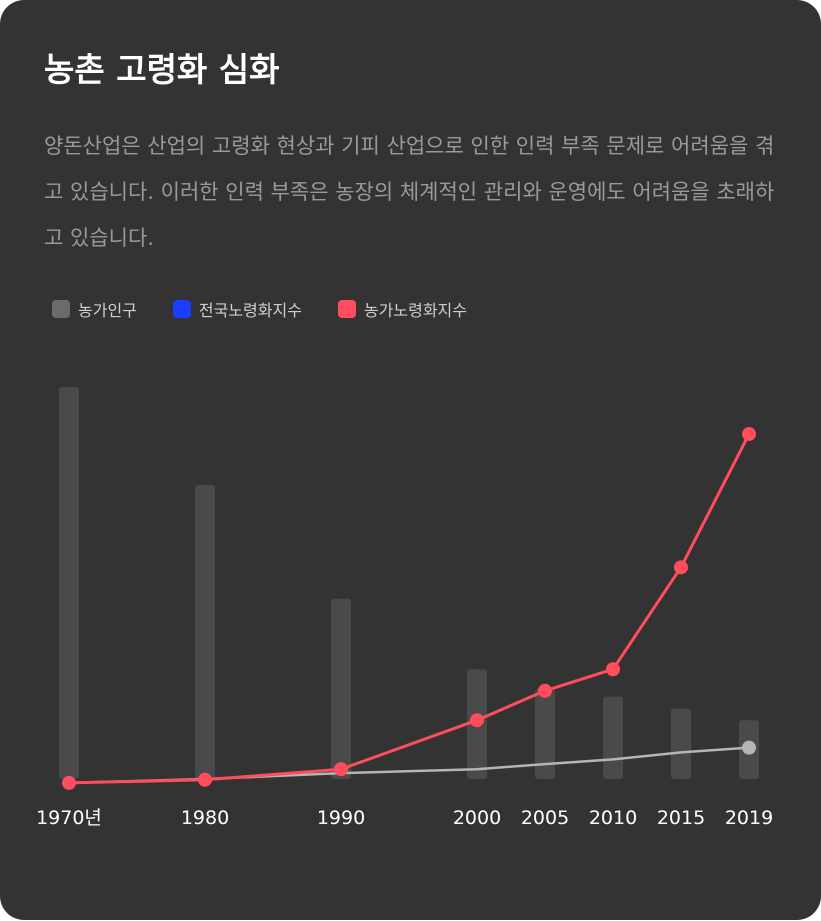 The height and width of the screenshot is (921, 821). What do you see at coordinates (415, 310) in the screenshot?
I see `legend-label-farm-aging-index: 농가노령화지수` at bounding box center [415, 310].